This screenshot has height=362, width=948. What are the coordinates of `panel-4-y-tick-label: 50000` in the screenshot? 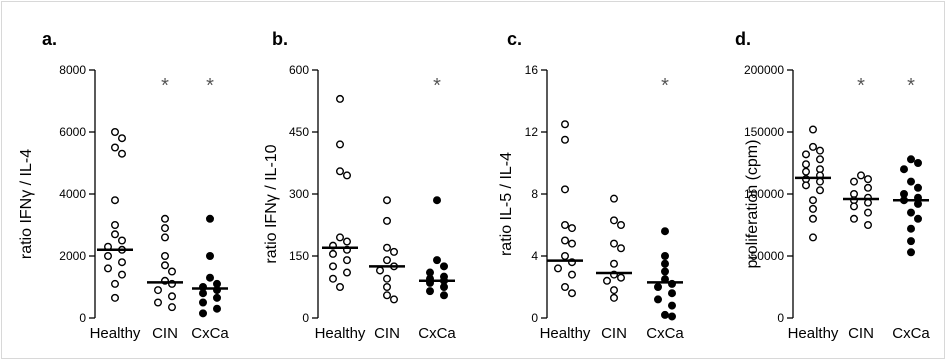 It's located at (768, 256).